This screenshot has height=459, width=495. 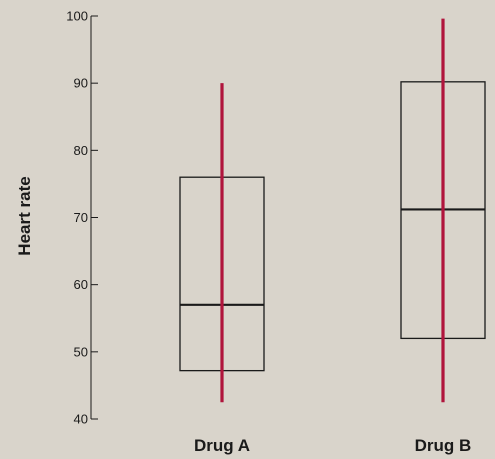 I want to click on x-axis-categories: Drug A Drug B, so click(x=332, y=445).